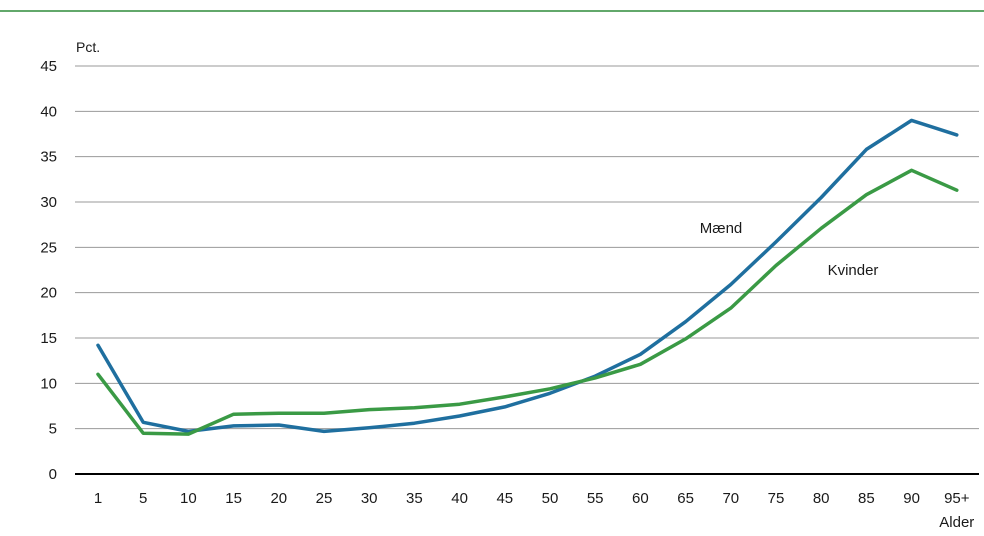 The image size is (984, 536). I want to click on x-tick-10: 10, so click(188, 498).